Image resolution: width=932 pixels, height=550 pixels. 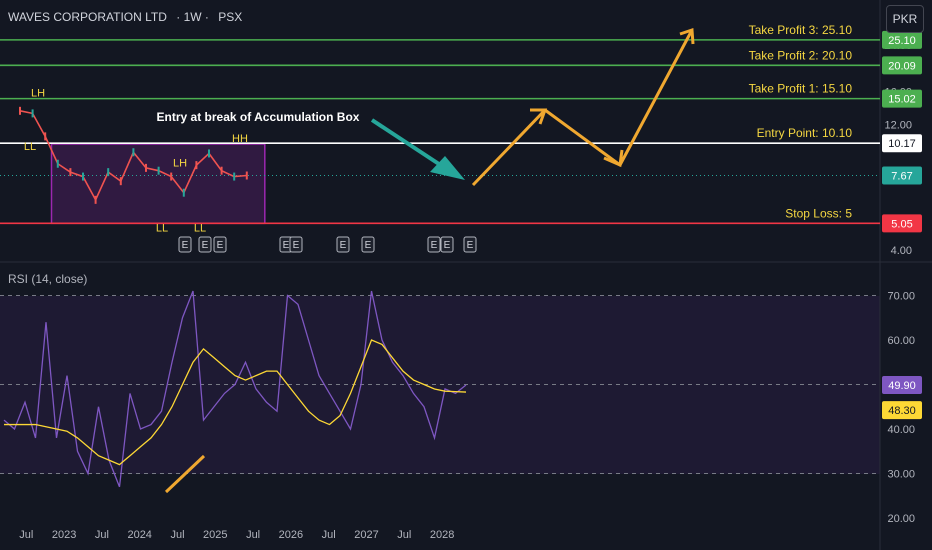 I want to click on last-price-tag: 7.67, so click(x=901, y=177).